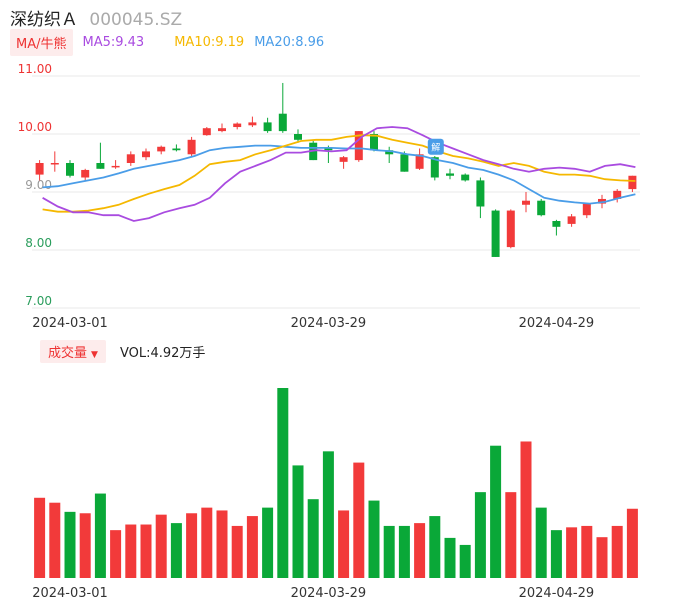 The width and height of the screenshot is (686, 606). What do you see at coordinates (136, 20) in the screenshot?
I see `stock-code: 000045.SZ` at bounding box center [136, 20].